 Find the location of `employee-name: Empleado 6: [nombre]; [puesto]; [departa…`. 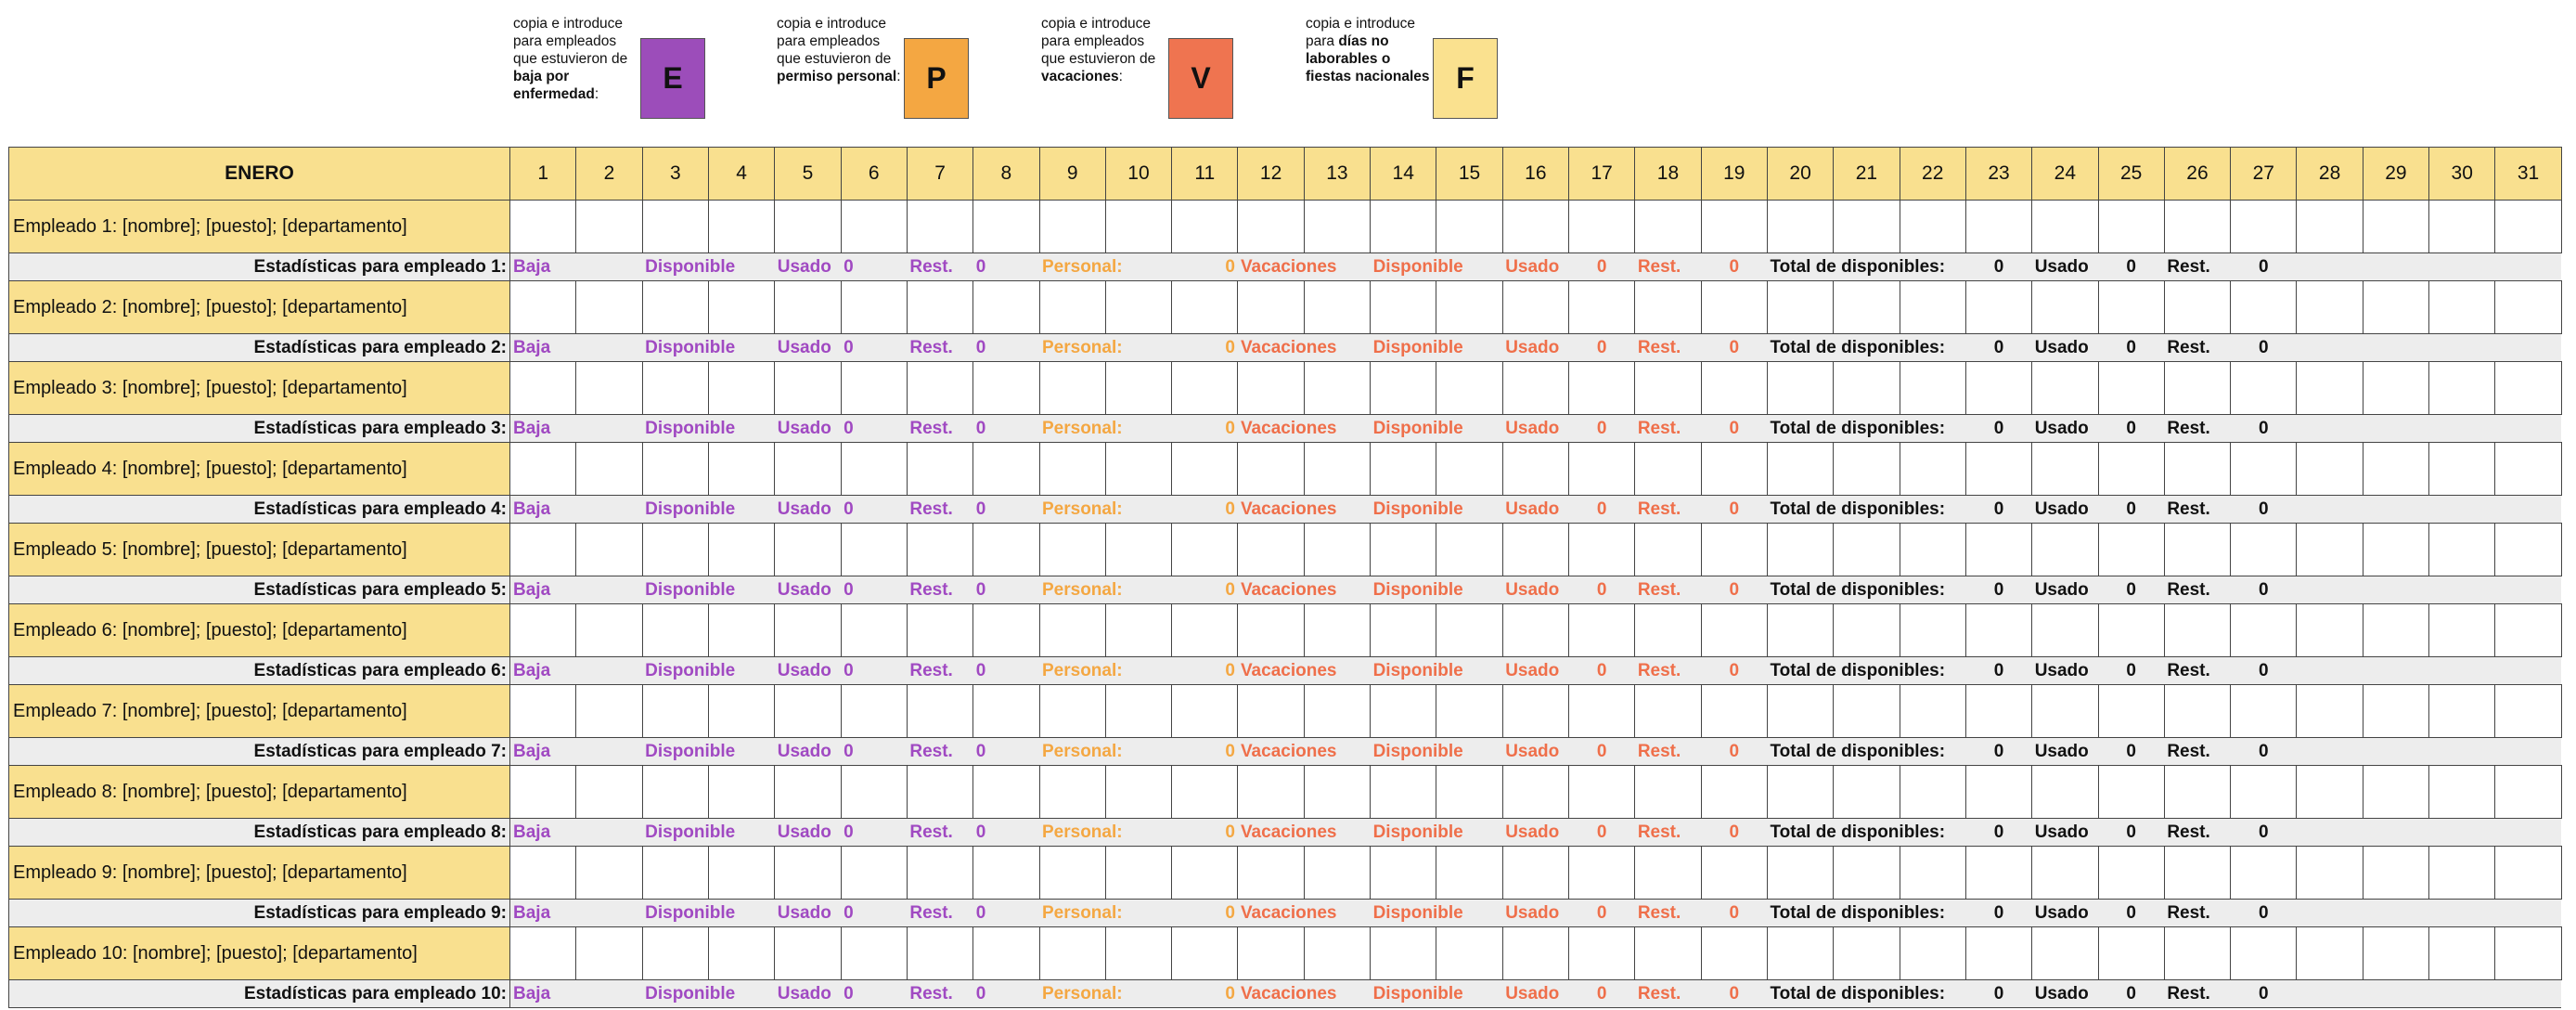

employee-name: Empleado 6: [nombre]; [puesto]; [departa… is located at coordinates (259, 630).